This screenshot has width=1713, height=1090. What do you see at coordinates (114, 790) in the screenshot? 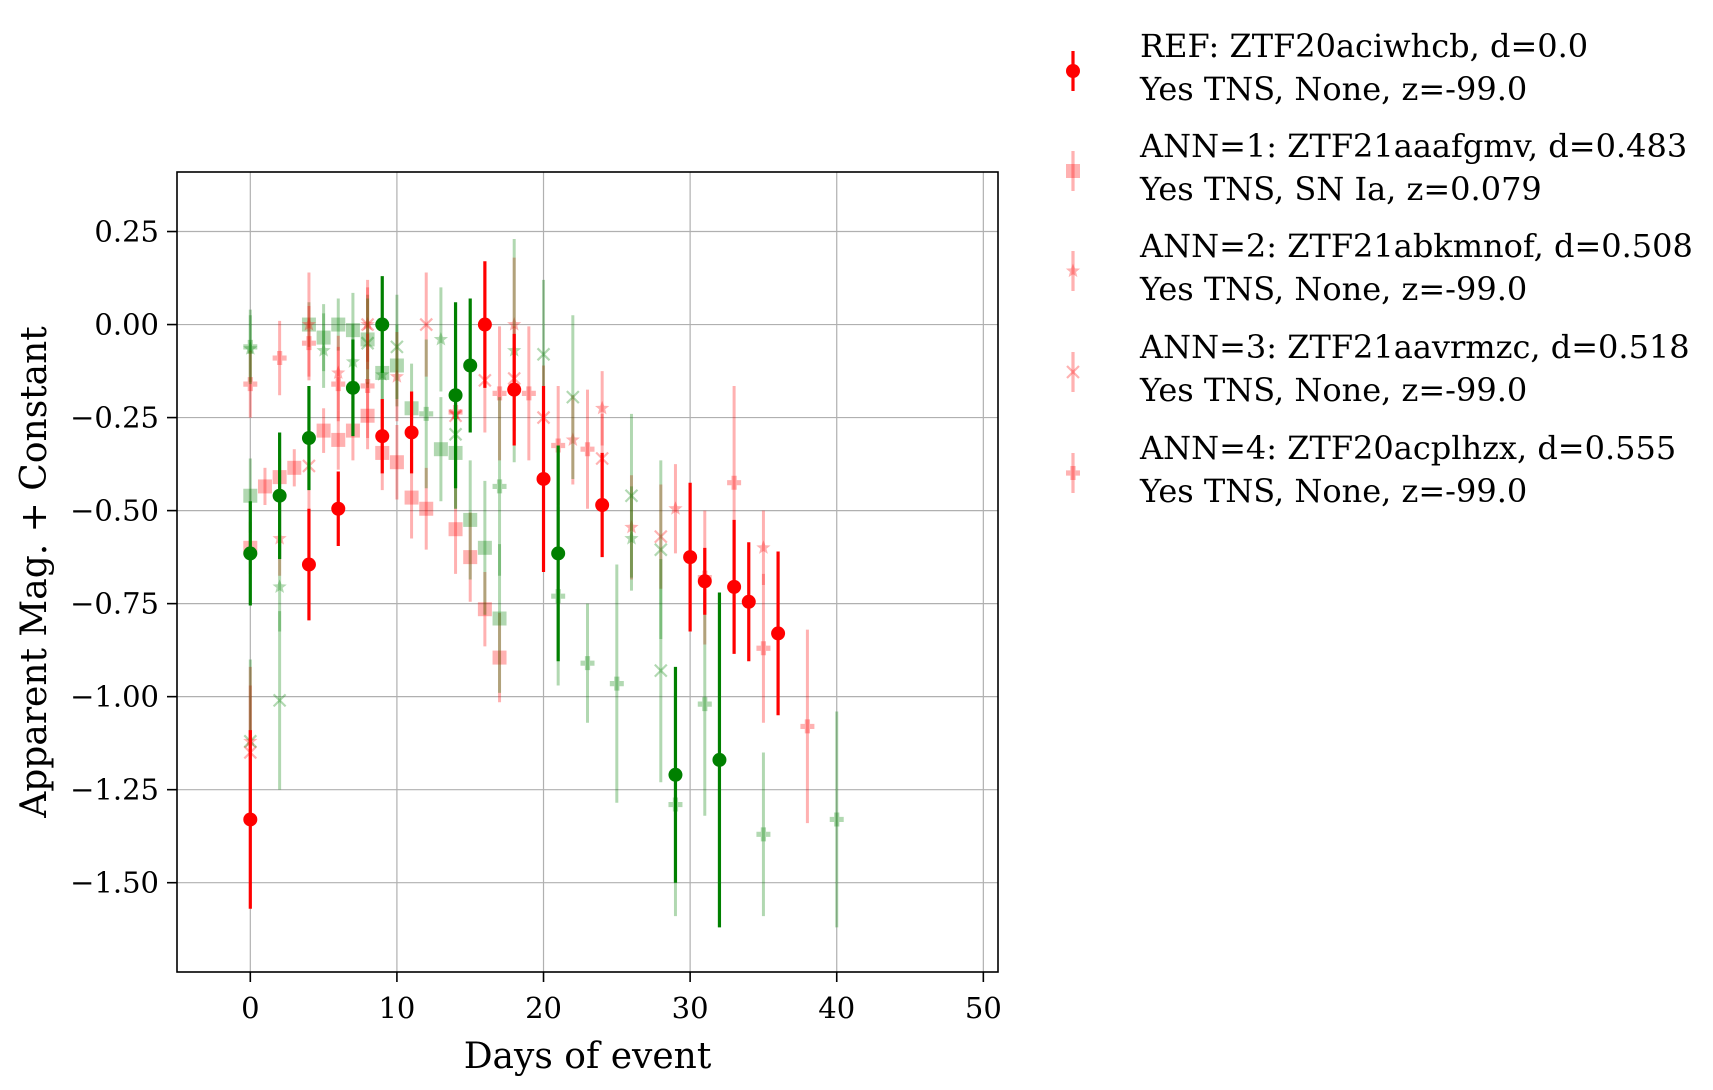
I see `y-tick-label: −1.25` at bounding box center [114, 790].